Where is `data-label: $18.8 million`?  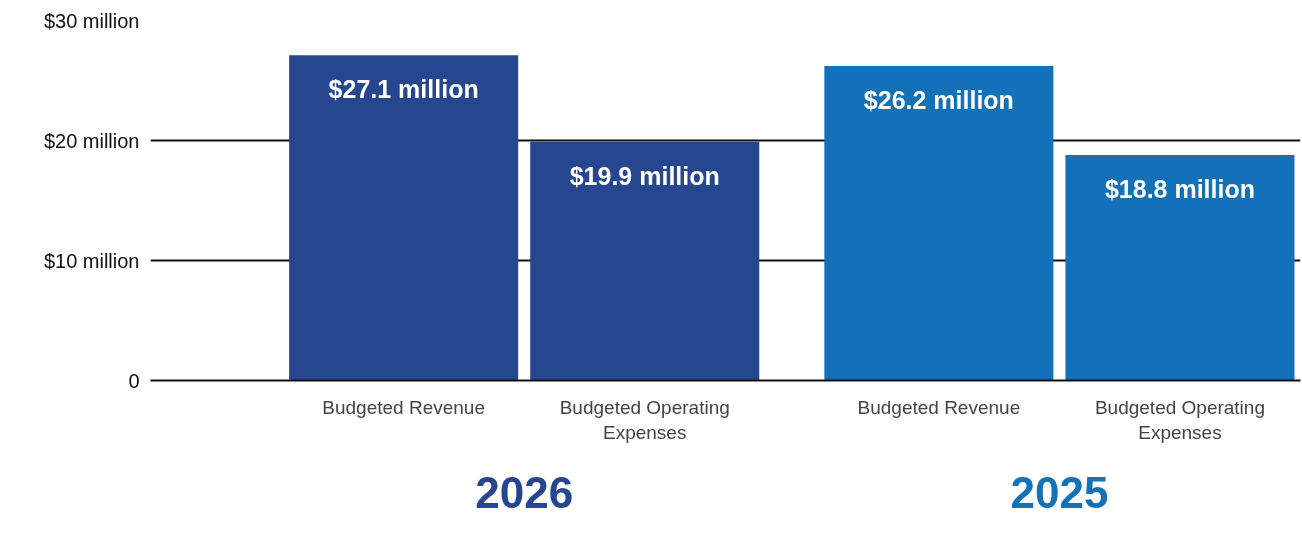
data-label: $18.8 million is located at coordinates (1179, 188).